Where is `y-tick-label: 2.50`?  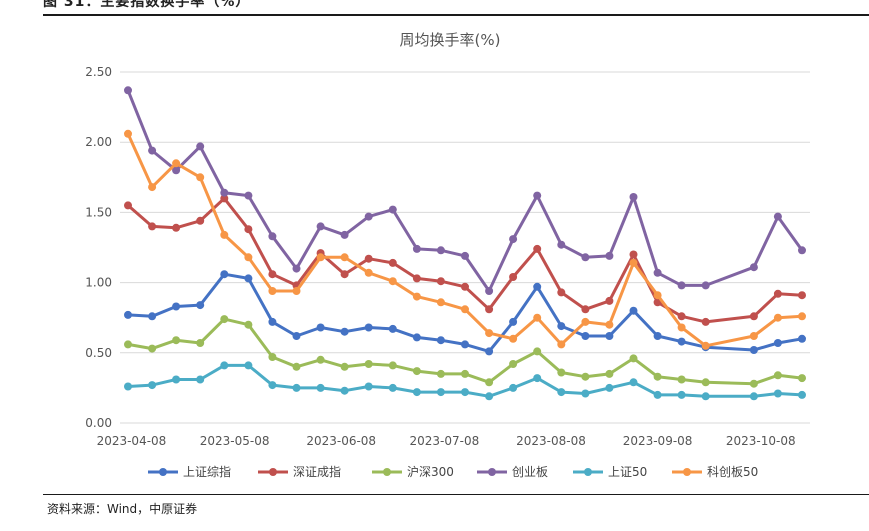 y-tick-label: 2.50 is located at coordinates (98, 72).